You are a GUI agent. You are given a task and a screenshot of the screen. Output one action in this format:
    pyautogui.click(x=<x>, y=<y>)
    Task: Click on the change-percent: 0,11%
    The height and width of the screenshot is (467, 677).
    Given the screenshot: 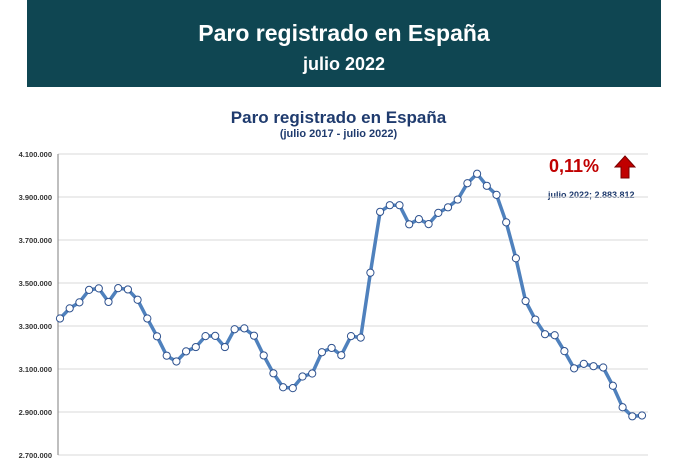 What is the action you would take?
    pyautogui.click(x=574, y=166)
    